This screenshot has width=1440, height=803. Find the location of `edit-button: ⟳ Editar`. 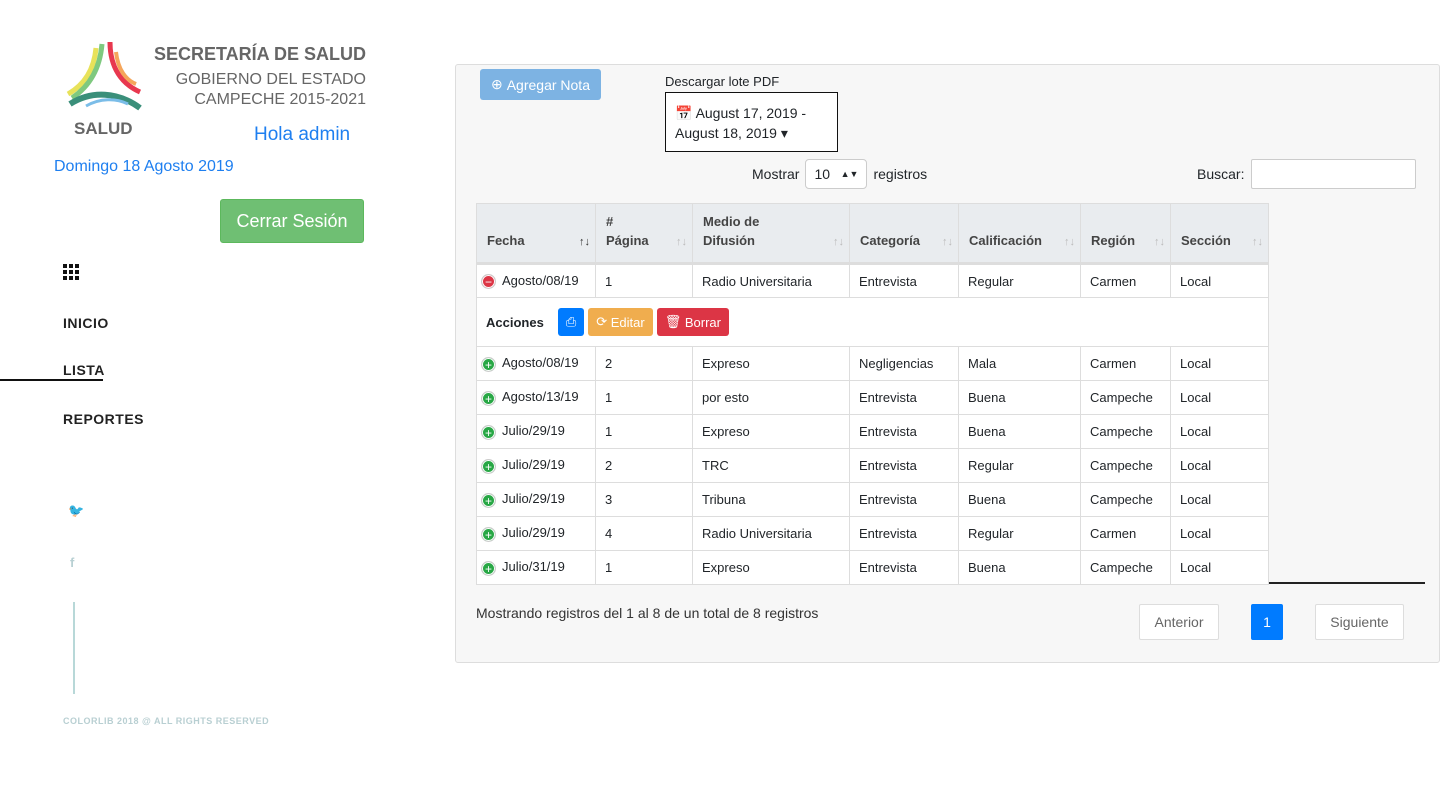

edit-button: ⟳ Editar is located at coordinates (620, 322).